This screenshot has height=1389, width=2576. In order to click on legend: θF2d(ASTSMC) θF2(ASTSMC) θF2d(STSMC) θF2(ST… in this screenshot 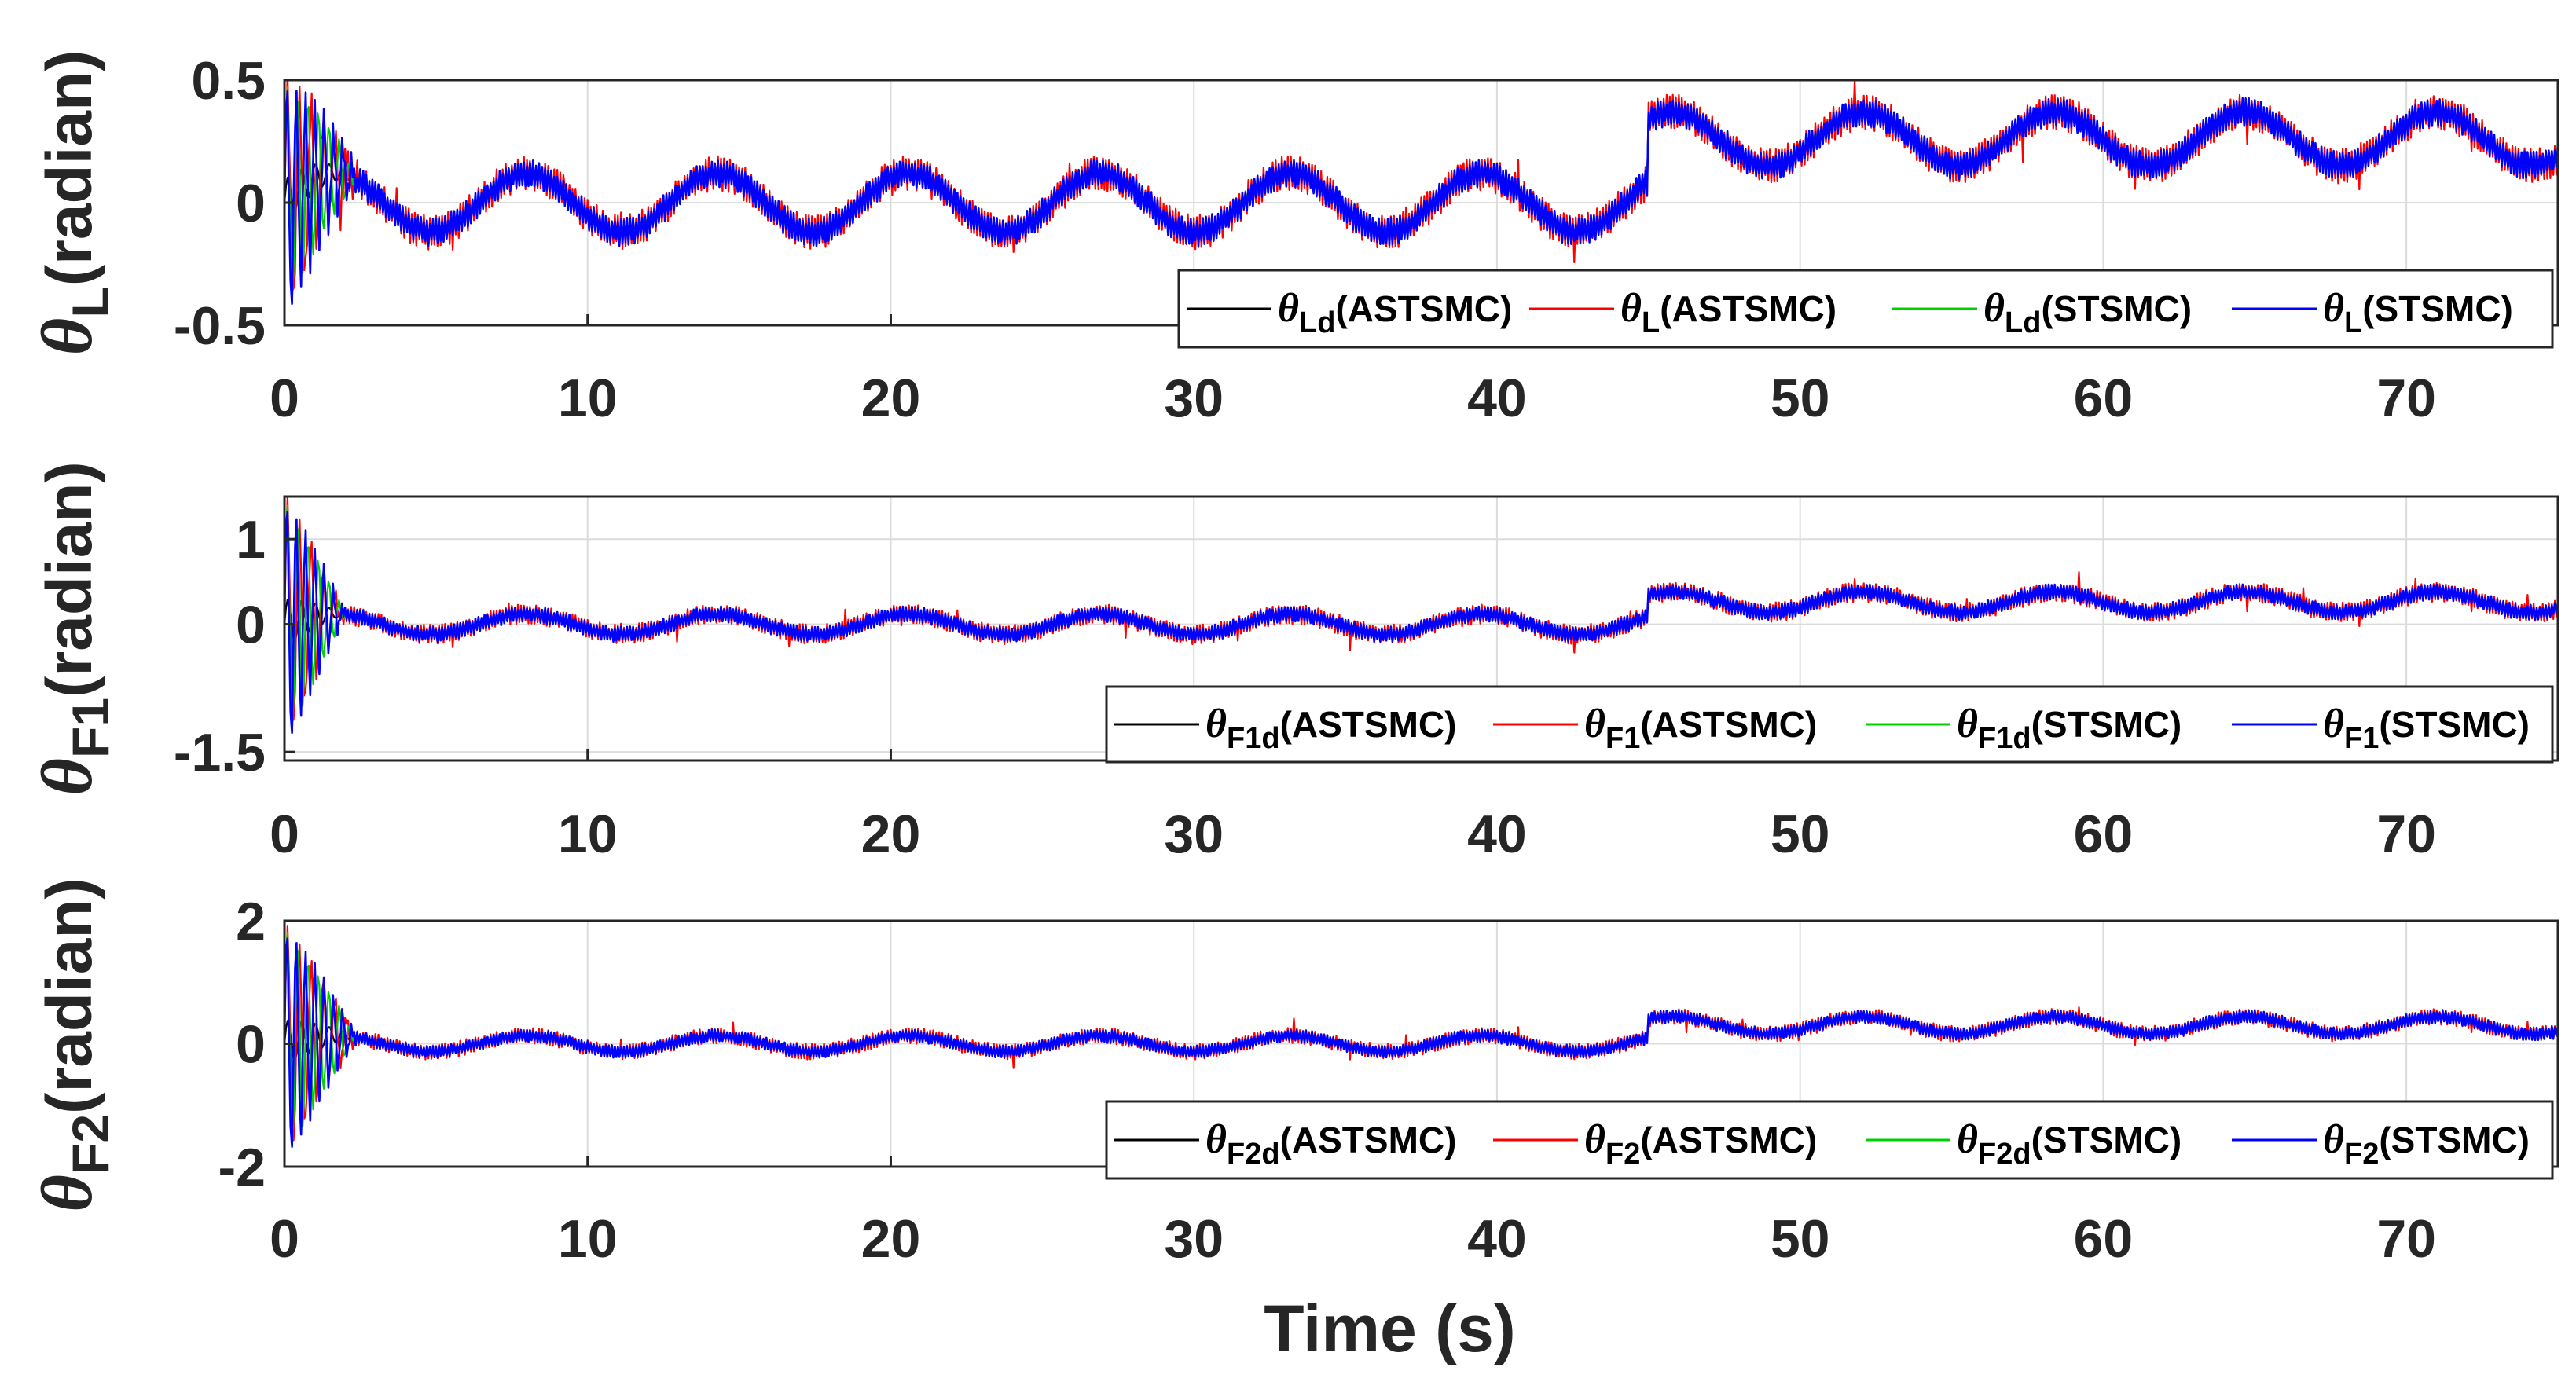, I will do `click(1830, 1140)`.